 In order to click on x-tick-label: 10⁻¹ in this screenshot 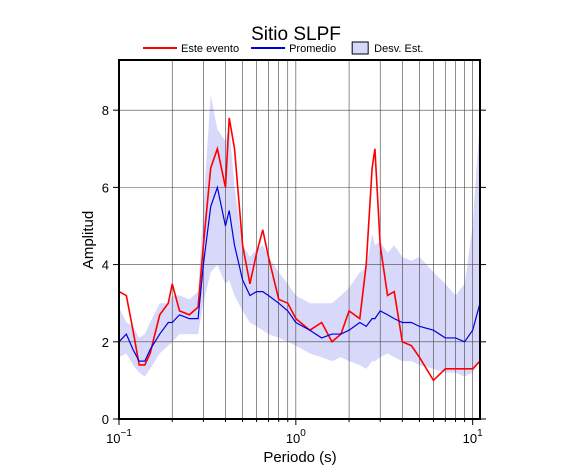, I will do `click(119, 437)`.